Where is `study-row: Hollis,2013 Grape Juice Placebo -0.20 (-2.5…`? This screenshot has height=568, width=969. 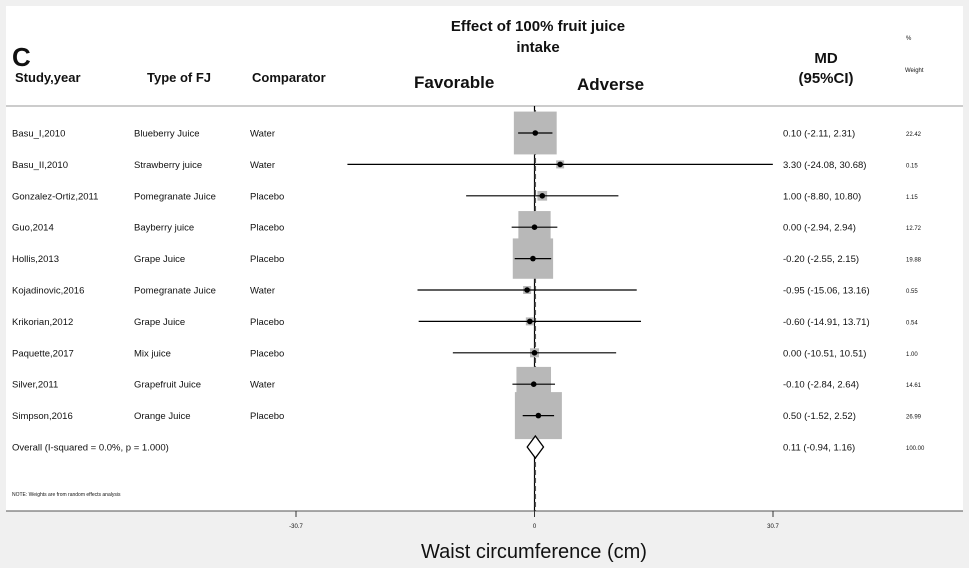
study-row: Hollis,2013 Grape Juice Placebo -0.20 (-2.5… is located at coordinates (467, 258).